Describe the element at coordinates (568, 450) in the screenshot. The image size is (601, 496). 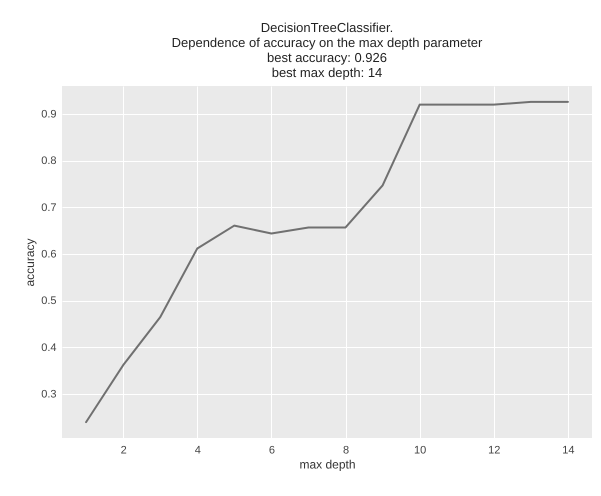
I see `x-tick-label: 14` at that location.